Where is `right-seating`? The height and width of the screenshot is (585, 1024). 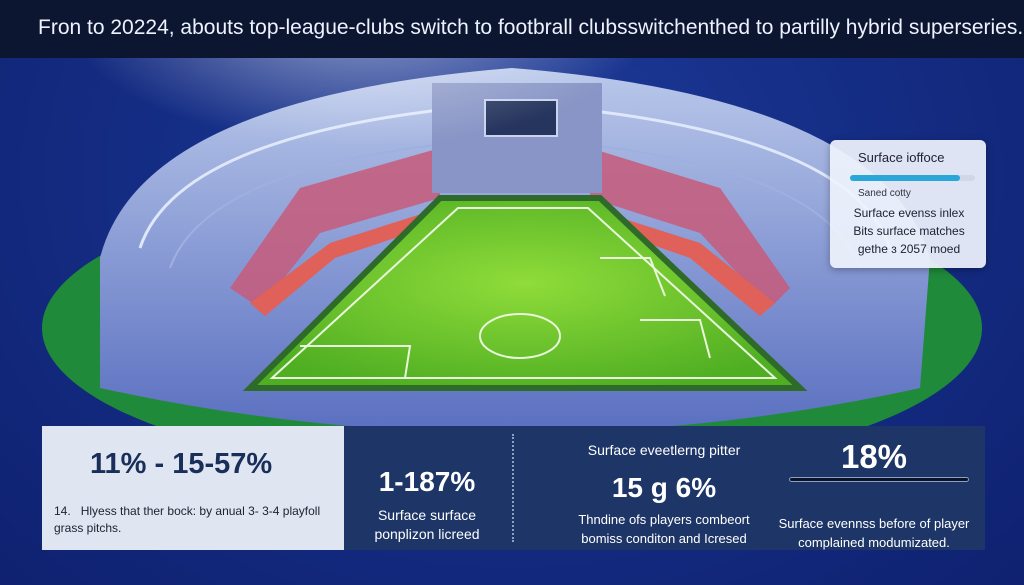 right-seating is located at coordinates (690, 228).